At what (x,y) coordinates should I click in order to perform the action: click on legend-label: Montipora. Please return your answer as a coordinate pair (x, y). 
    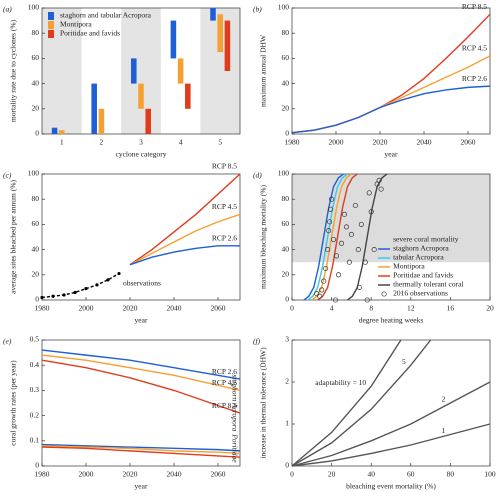
    Looking at the image, I should click on (409, 266).